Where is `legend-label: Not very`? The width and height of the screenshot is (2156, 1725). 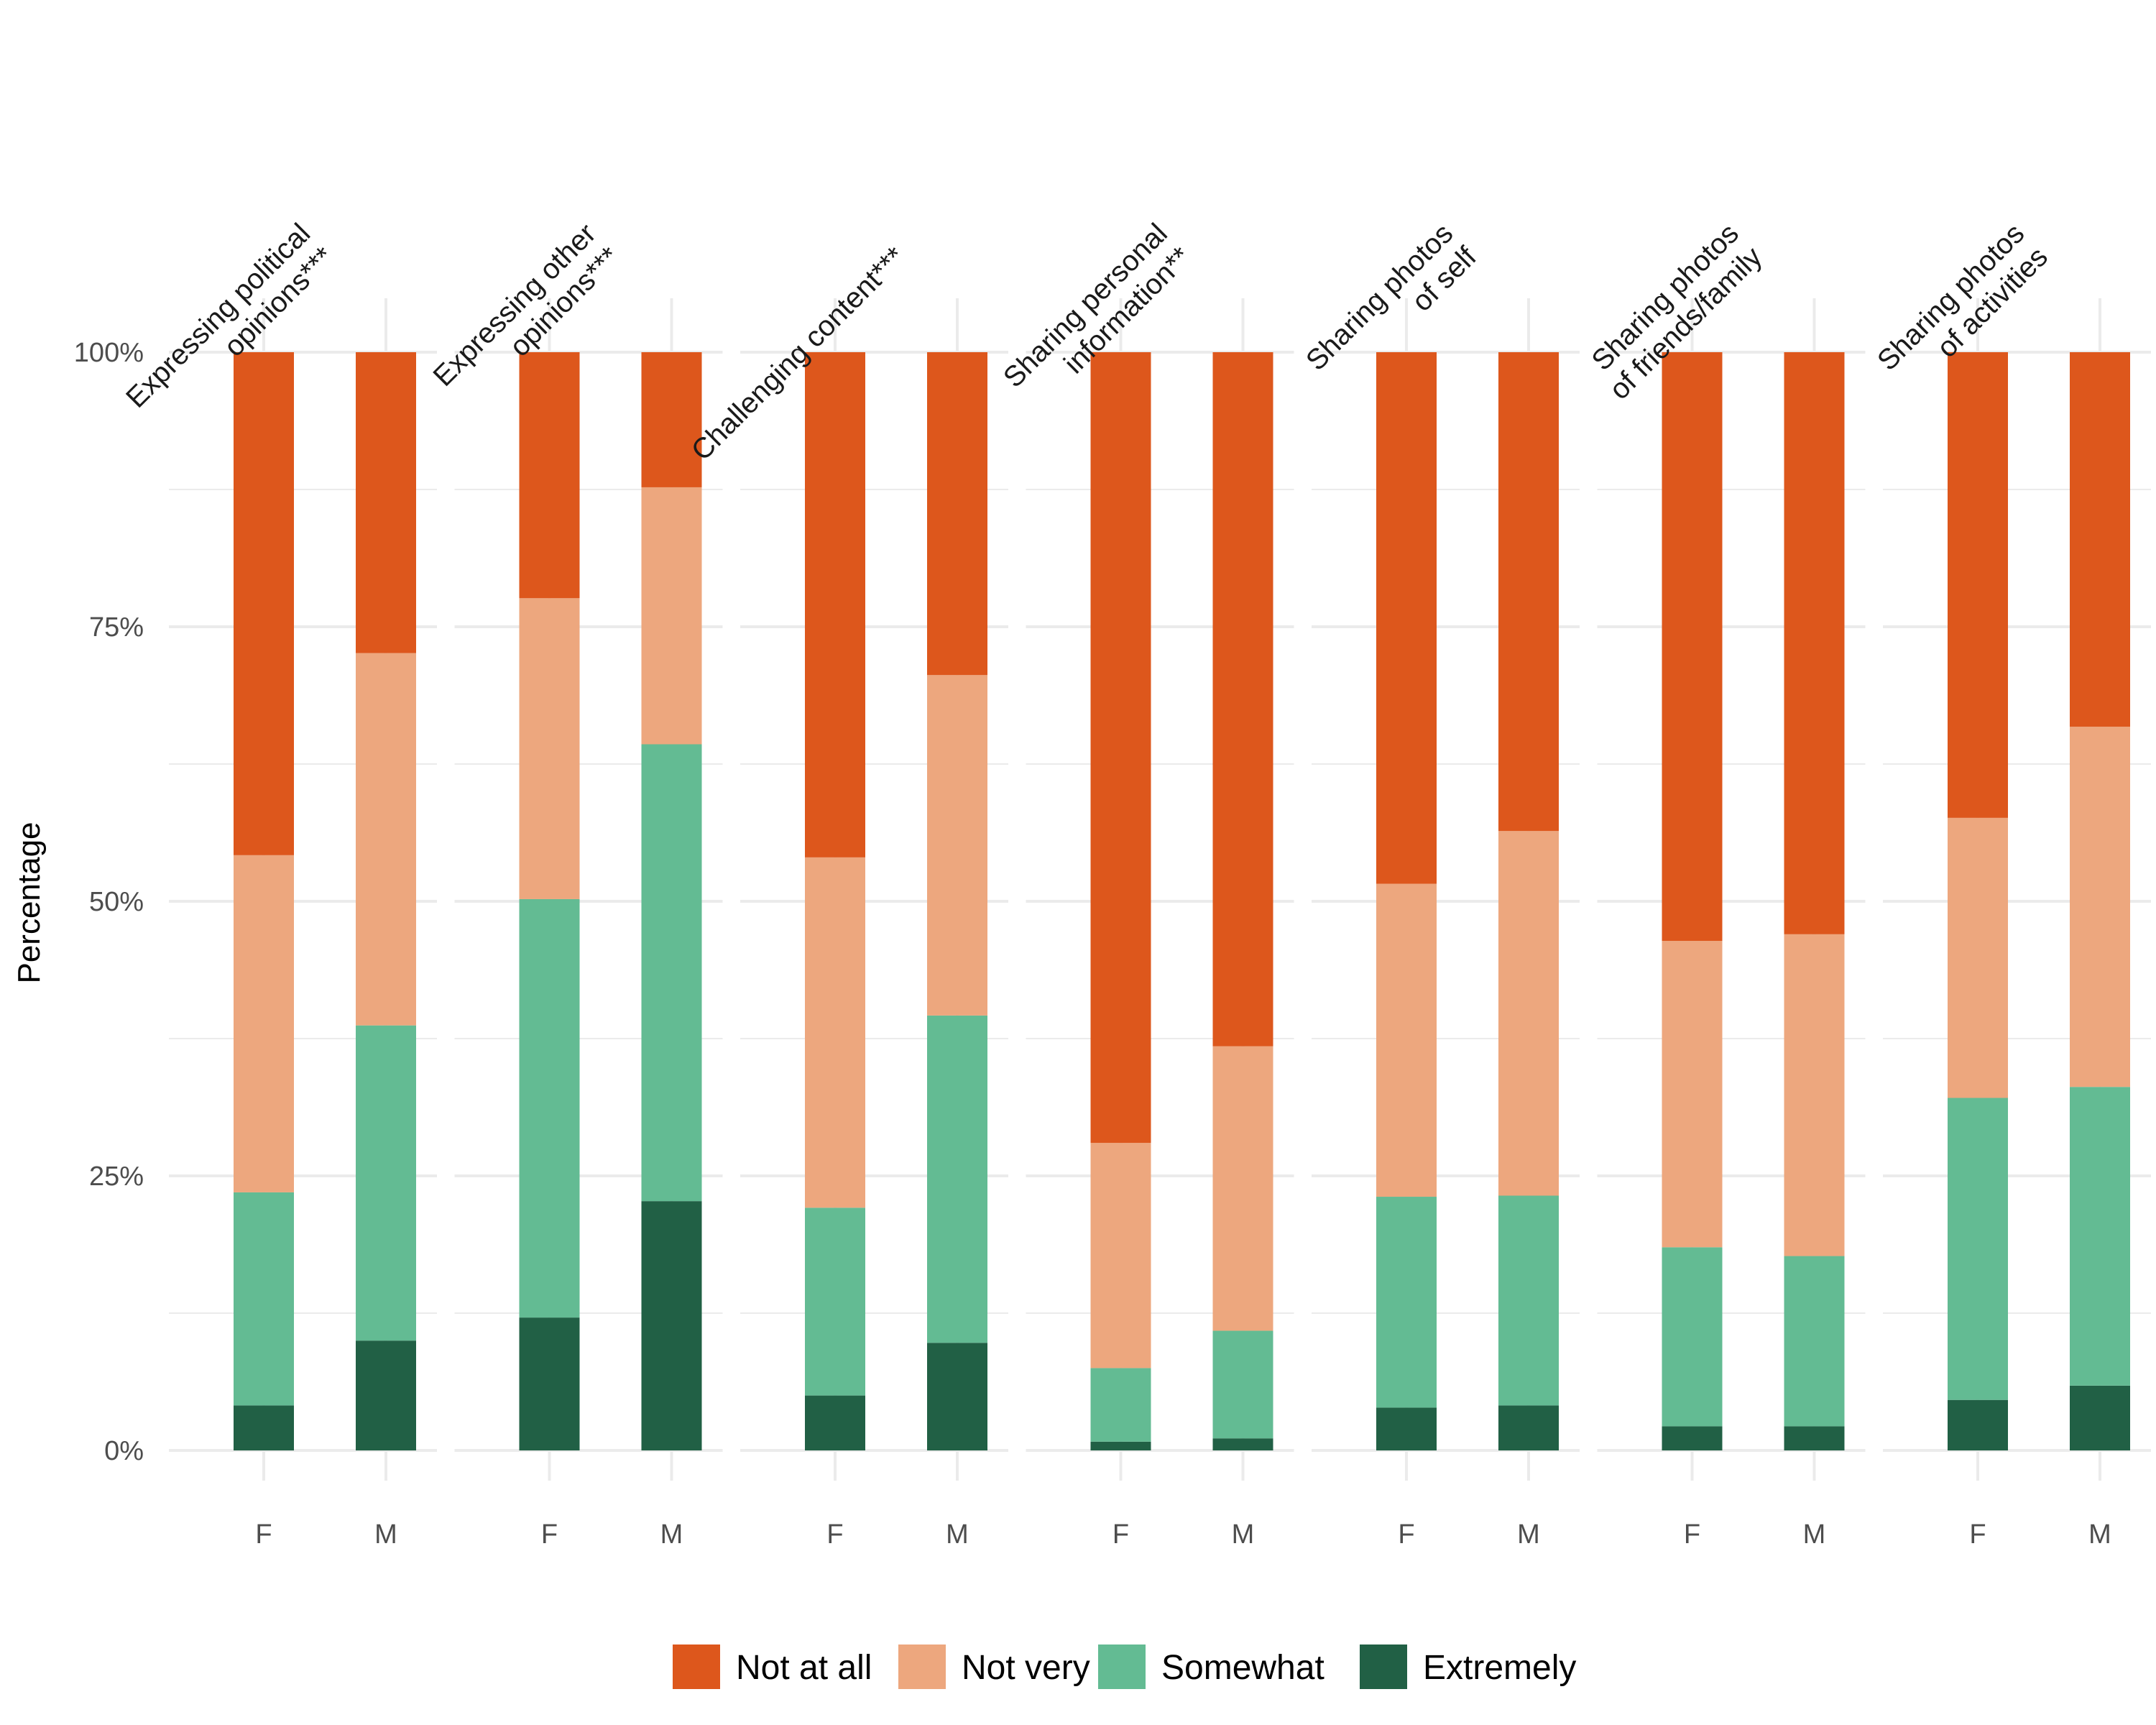
legend-label: Not very is located at coordinates (1026, 1668).